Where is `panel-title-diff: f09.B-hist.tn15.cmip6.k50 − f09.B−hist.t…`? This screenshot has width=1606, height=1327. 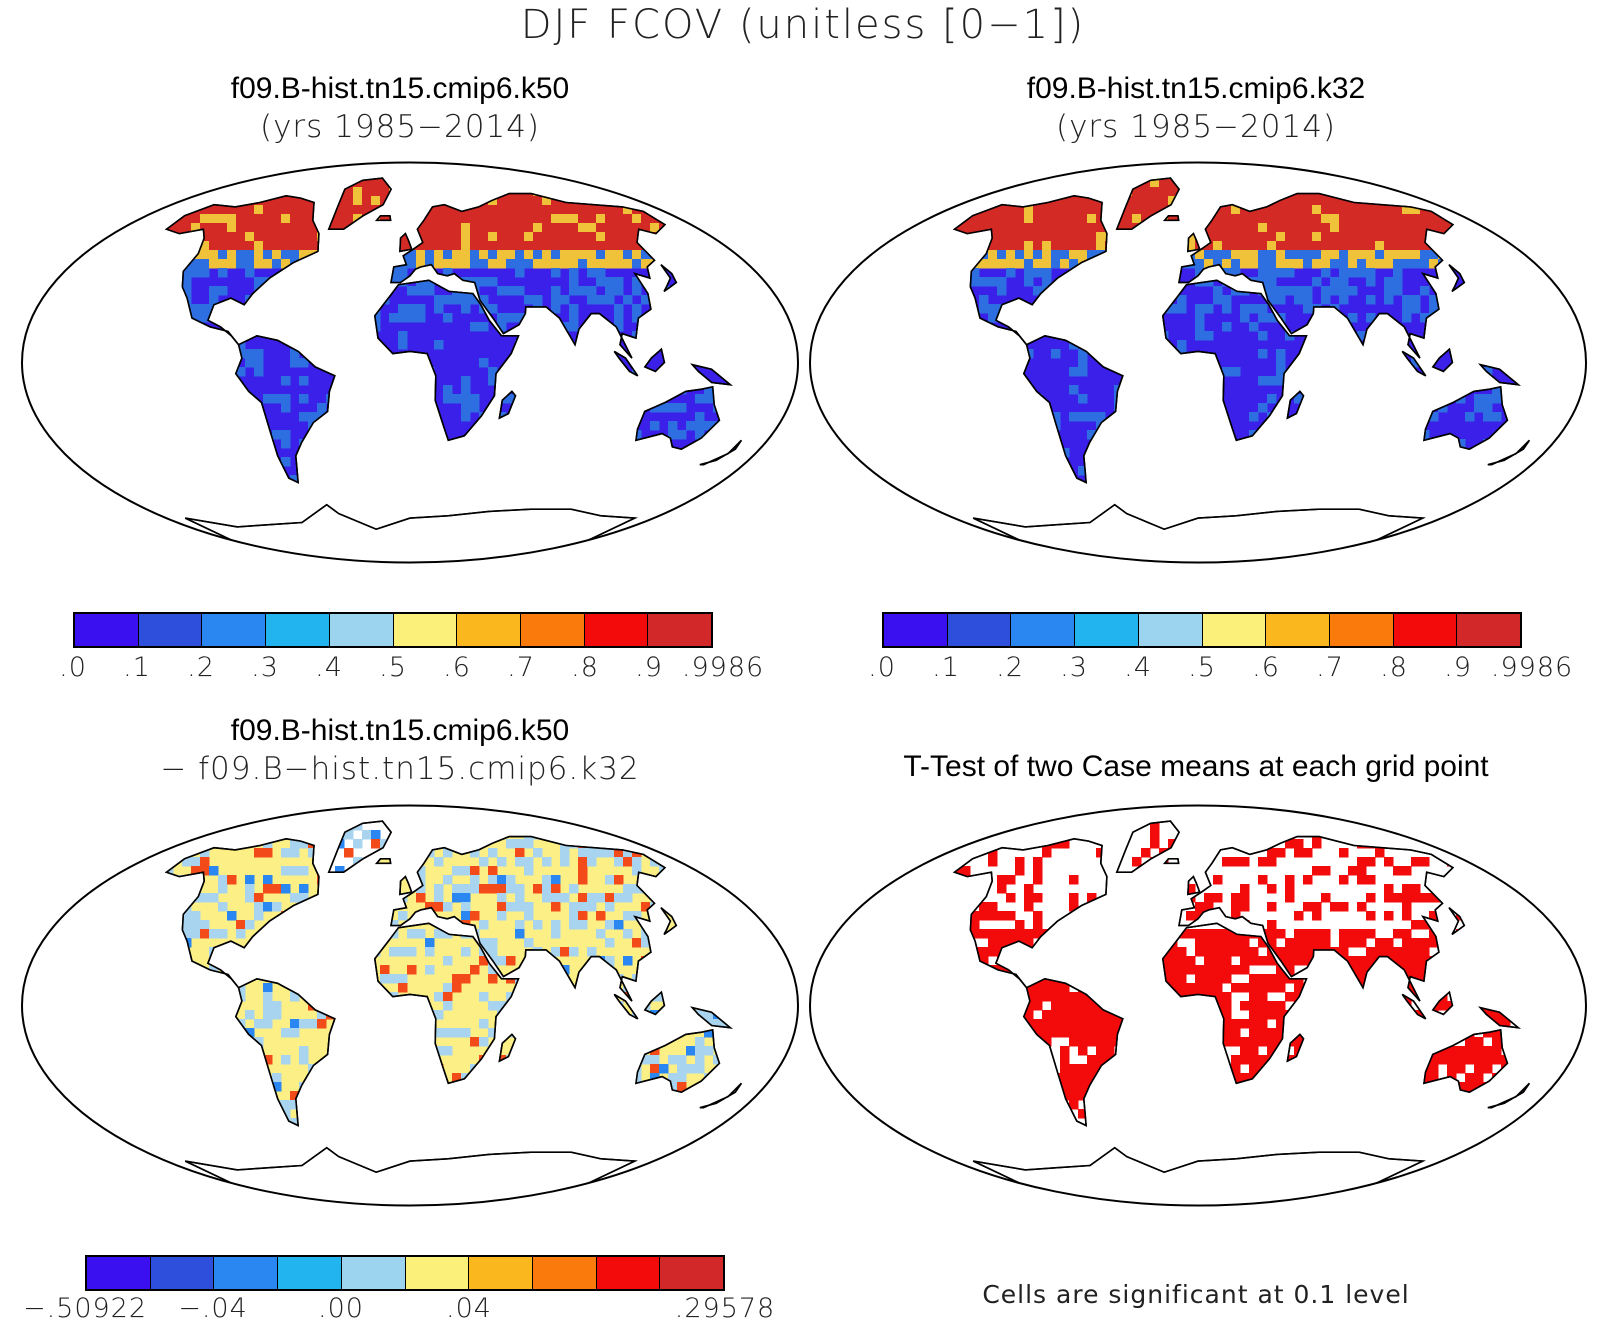
panel-title-diff: f09.B-hist.tn15.cmip6.k50 − f09.B−hist.t… is located at coordinates (400, 750).